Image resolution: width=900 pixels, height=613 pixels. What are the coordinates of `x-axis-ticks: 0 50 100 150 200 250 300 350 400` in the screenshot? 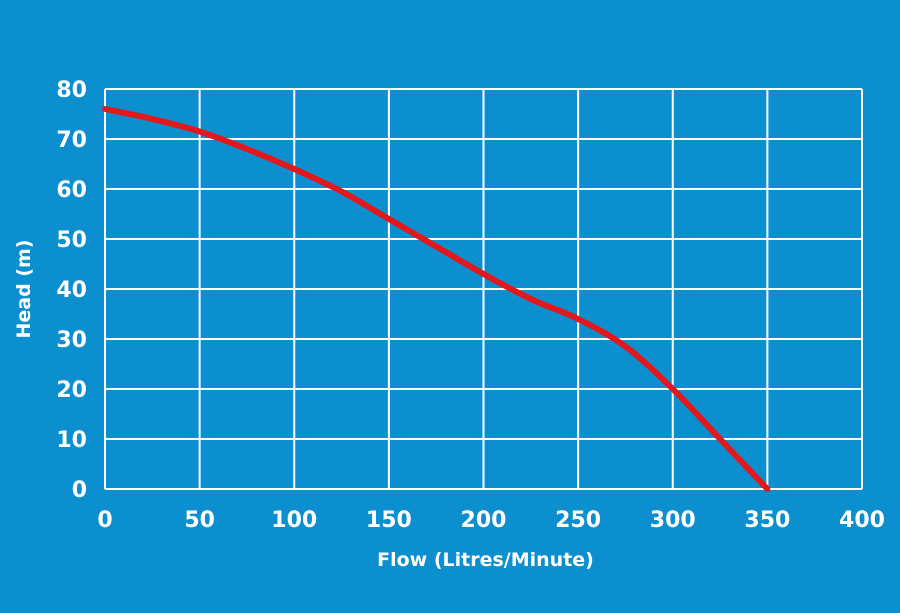 It's located at (491, 520).